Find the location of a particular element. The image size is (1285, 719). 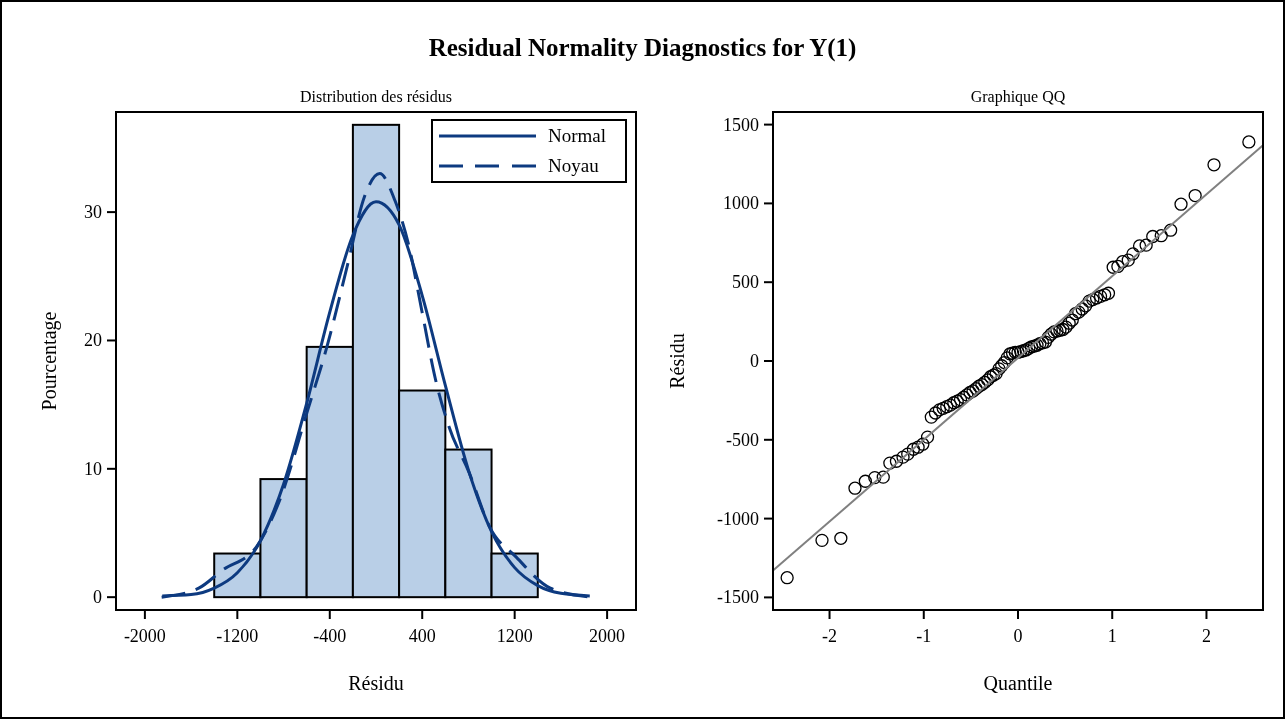

chart-title: Graphique QQ is located at coordinates (1018, 97).